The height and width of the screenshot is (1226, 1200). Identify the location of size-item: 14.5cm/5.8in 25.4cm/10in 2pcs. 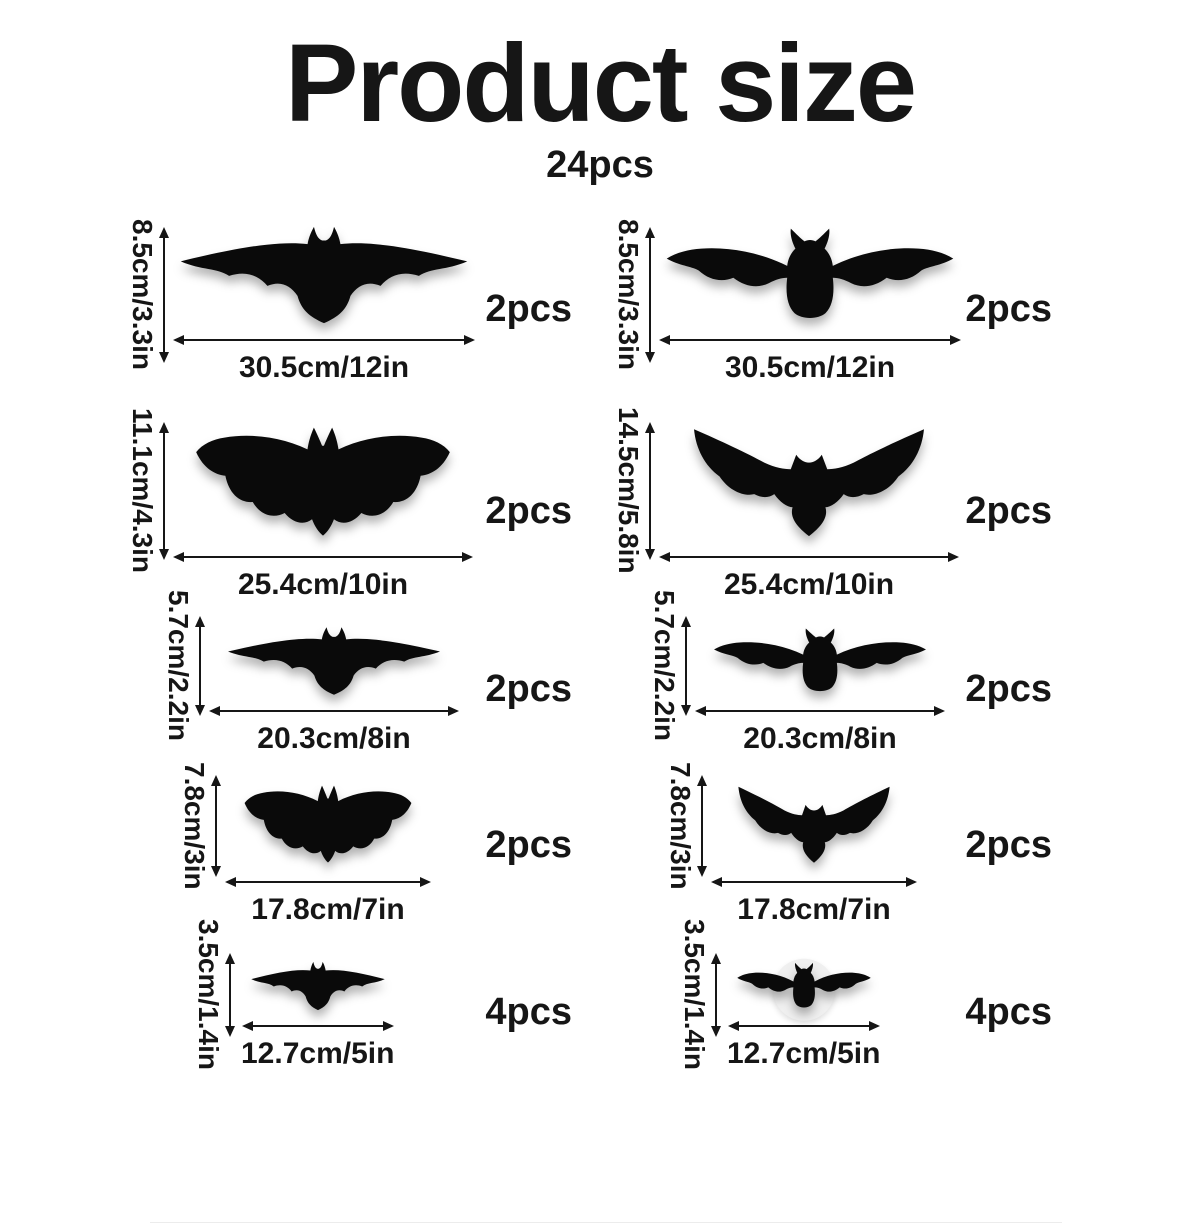
(900, 509).